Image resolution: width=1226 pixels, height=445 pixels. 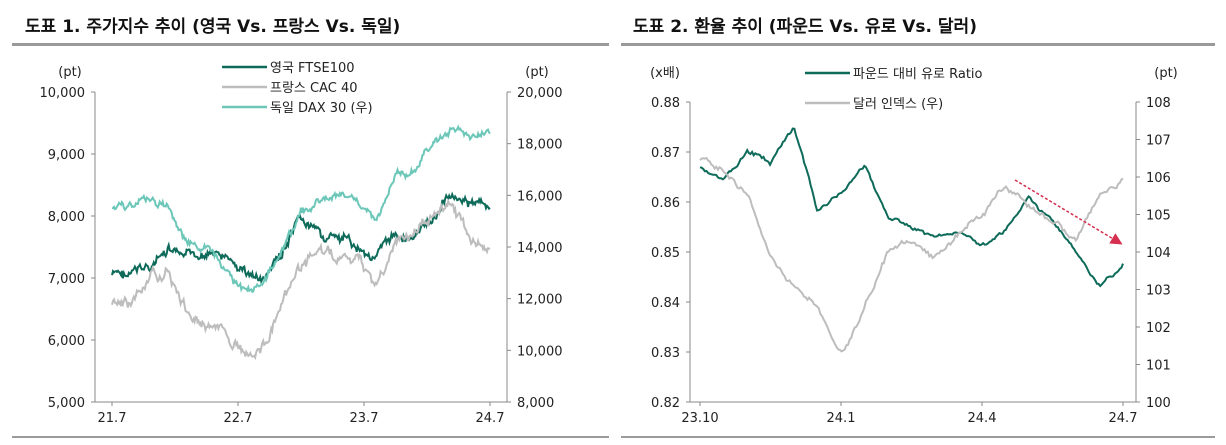 I want to click on y-left-tick-label: 8,000, so click(x=66, y=217).